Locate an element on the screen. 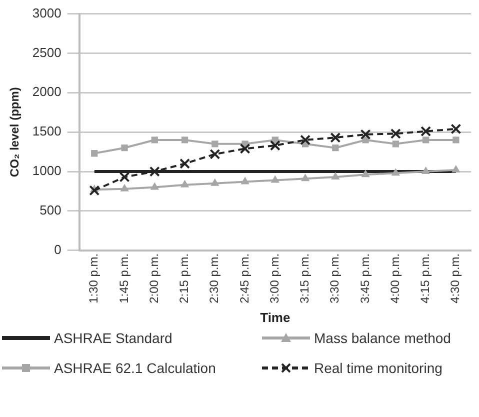 This screenshot has width=479, height=417. x-tick-label: 2:15 p.m. is located at coordinates (184, 278).